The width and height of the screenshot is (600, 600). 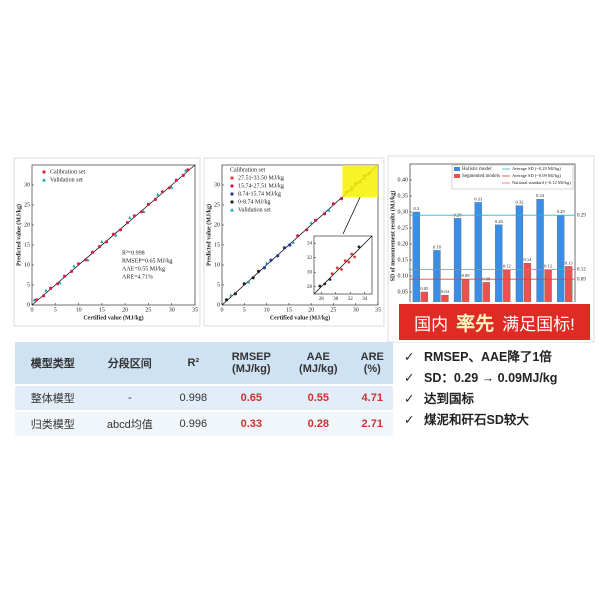 What do you see at coordinates (475, 324) in the screenshot?
I see `banner-highlight: 率先` at bounding box center [475, 324].